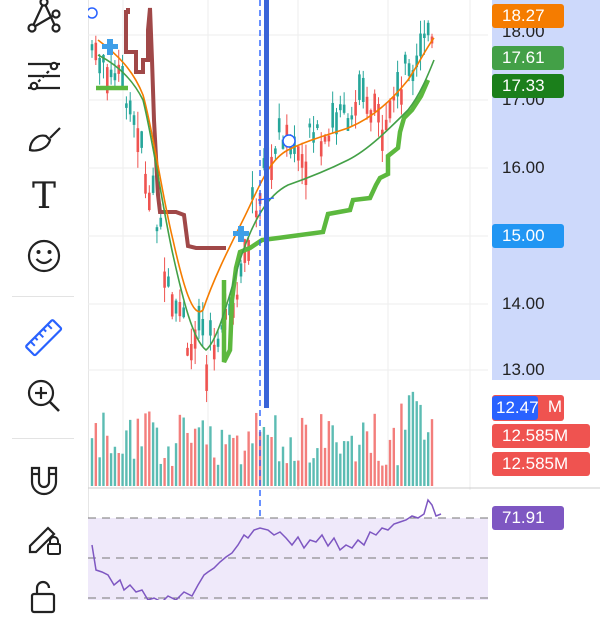  Describe the element at coordinates (554, 406) in the screenshot. I see `volume-label-suffix: M` at that location.